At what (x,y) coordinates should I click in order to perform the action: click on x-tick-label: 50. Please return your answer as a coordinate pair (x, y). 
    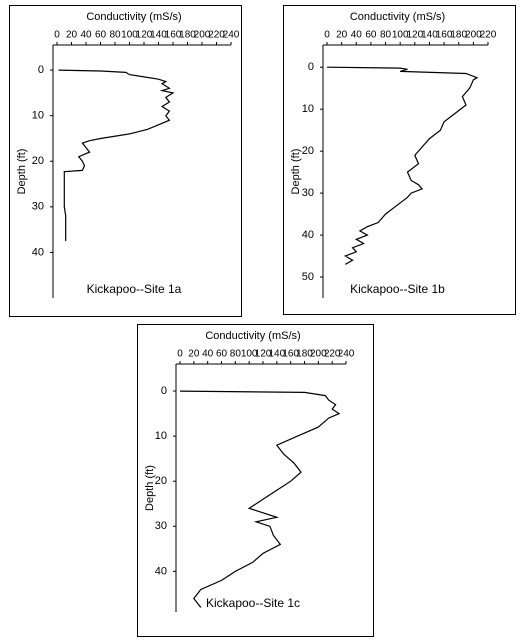
    Looking at the image, I should click on (308, 277).